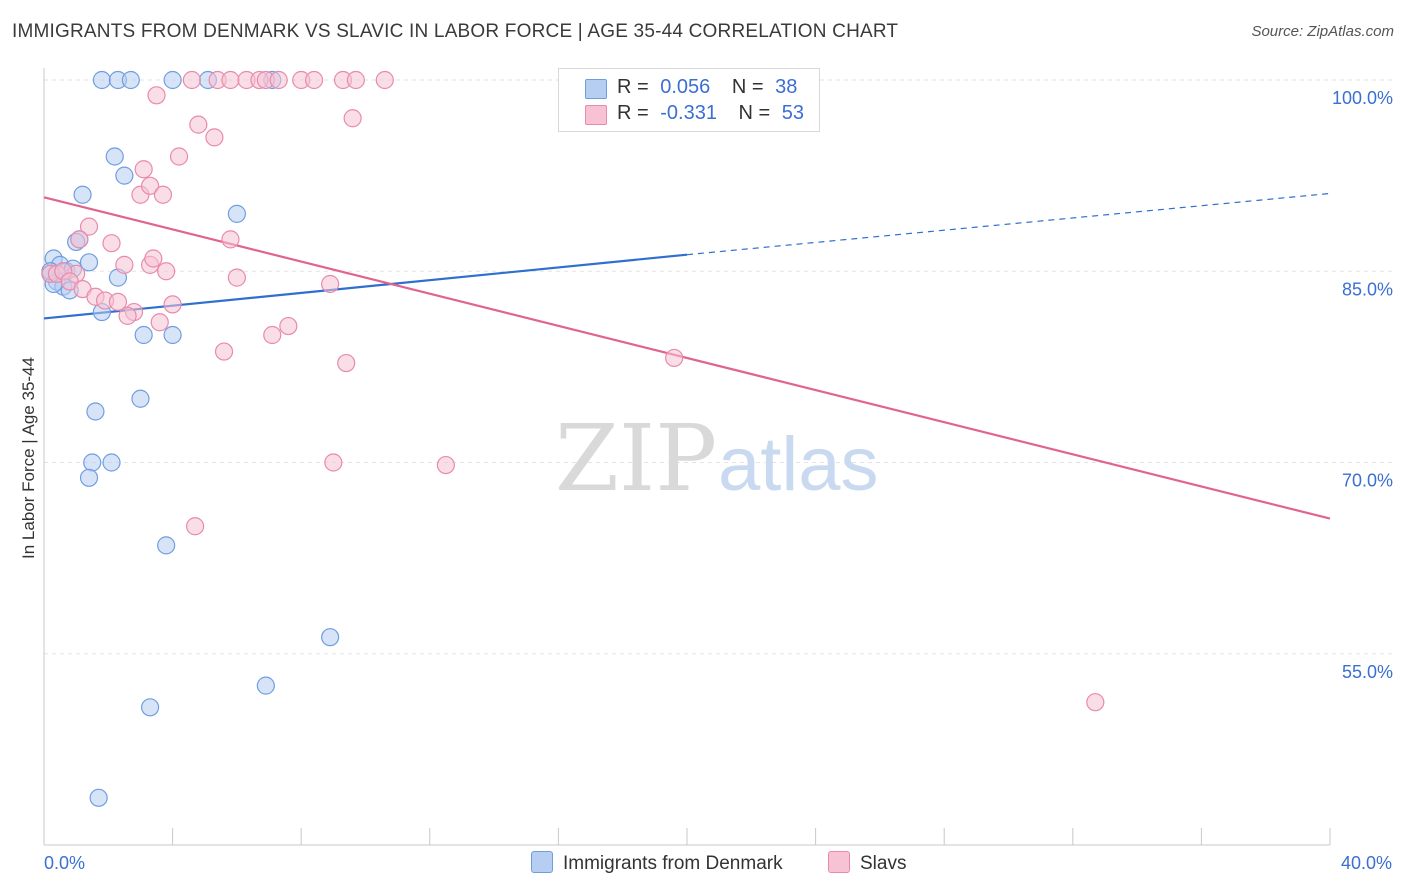 The width and height of the screenshot is (1406, 892). Describe the element at coordinates (28, 458) in the screenshot. I see `y-axis-label: In Labor Force | Age 35-44` at that location.